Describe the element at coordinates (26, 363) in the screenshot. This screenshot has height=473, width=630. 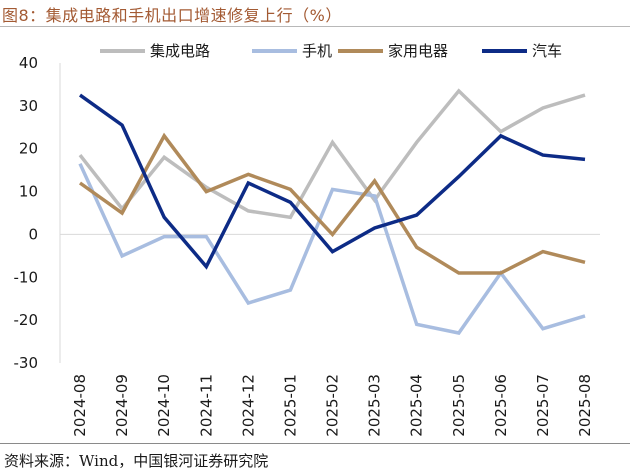
I see `y-tick-label: -30` at that location.